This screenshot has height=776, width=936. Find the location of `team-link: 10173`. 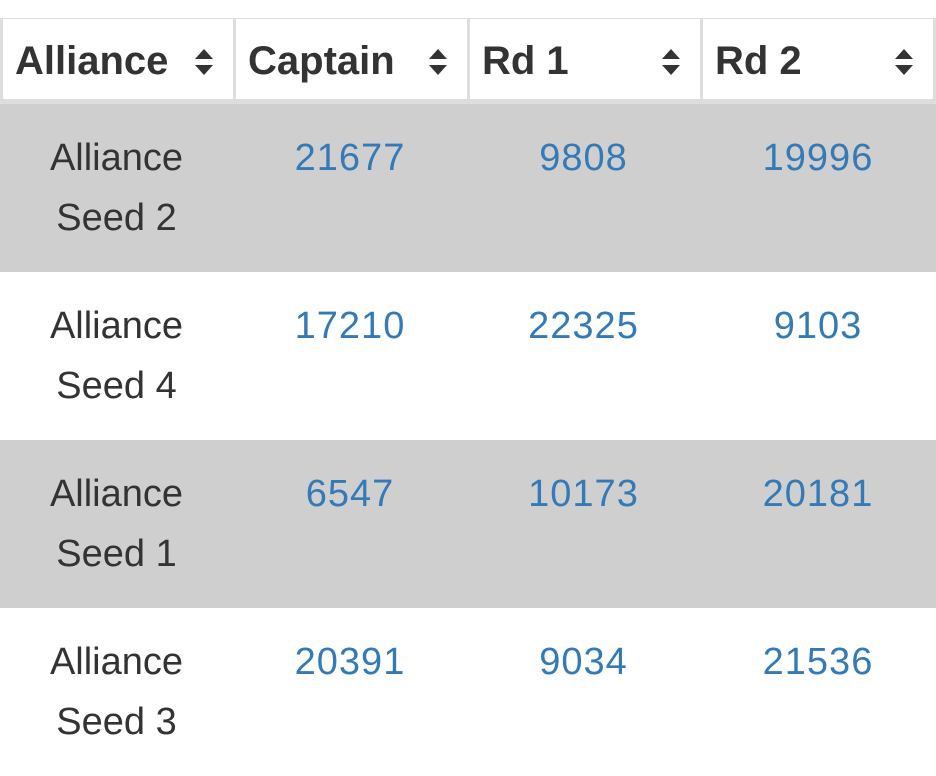

team-link: 10173 is located at coordinates (583, 494).